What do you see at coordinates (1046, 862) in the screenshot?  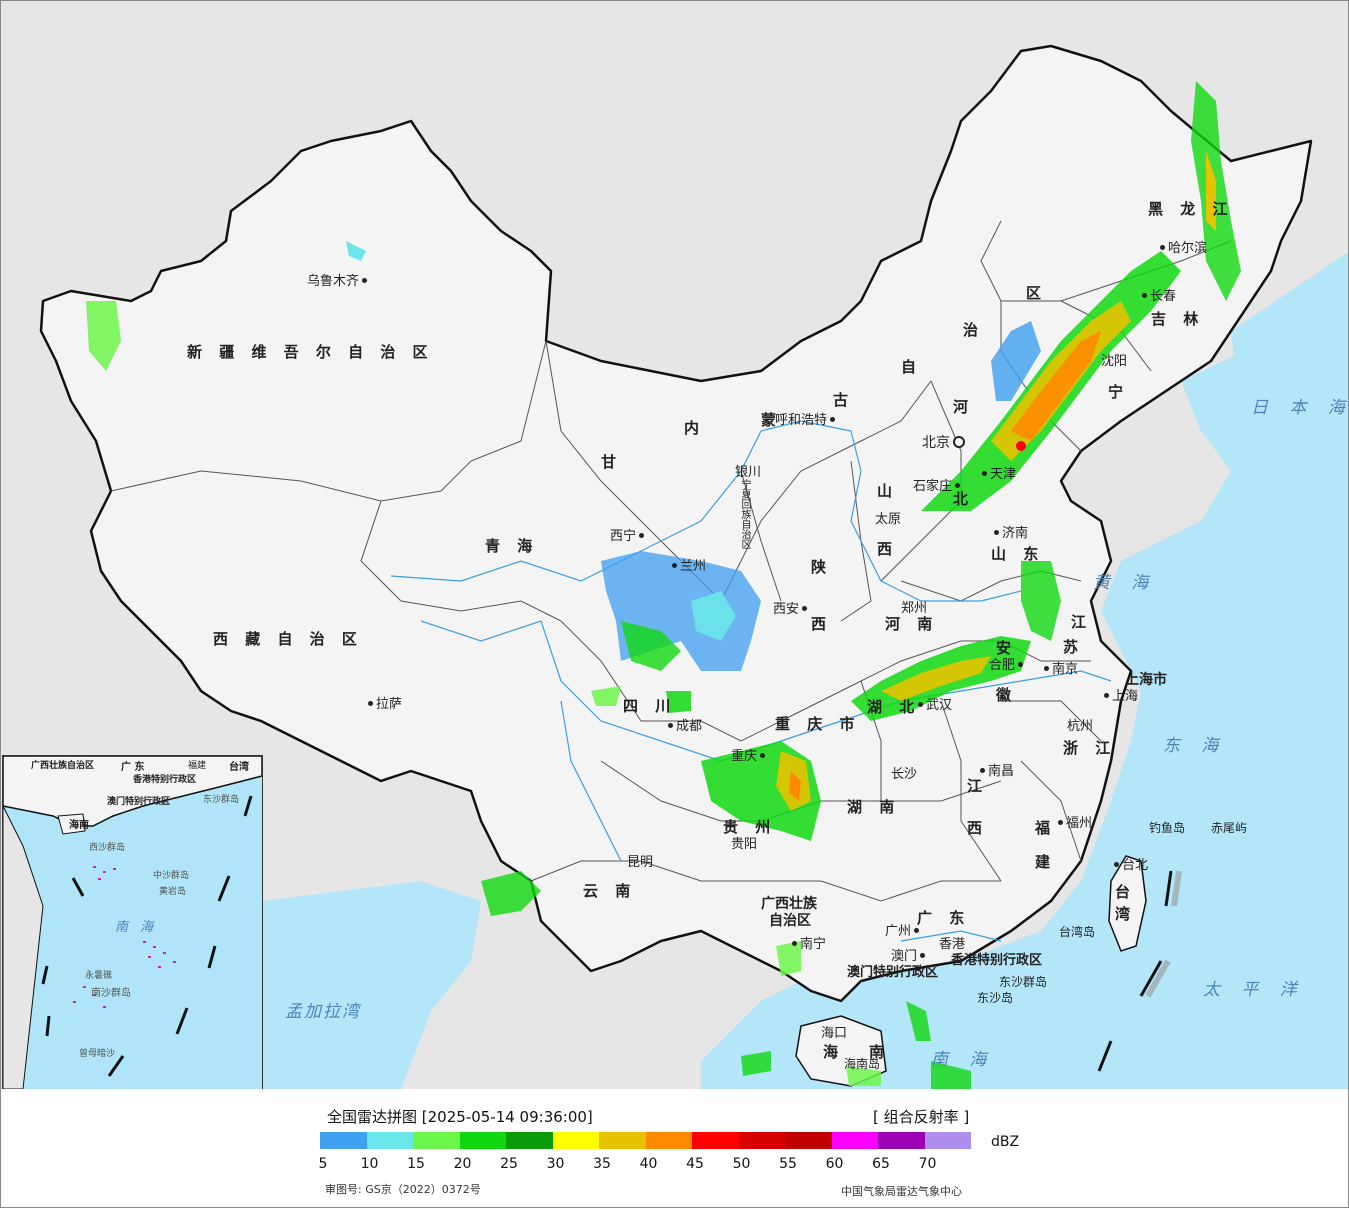 I see `region-fujian-jian: 建` at bounding box center [1046, 862].